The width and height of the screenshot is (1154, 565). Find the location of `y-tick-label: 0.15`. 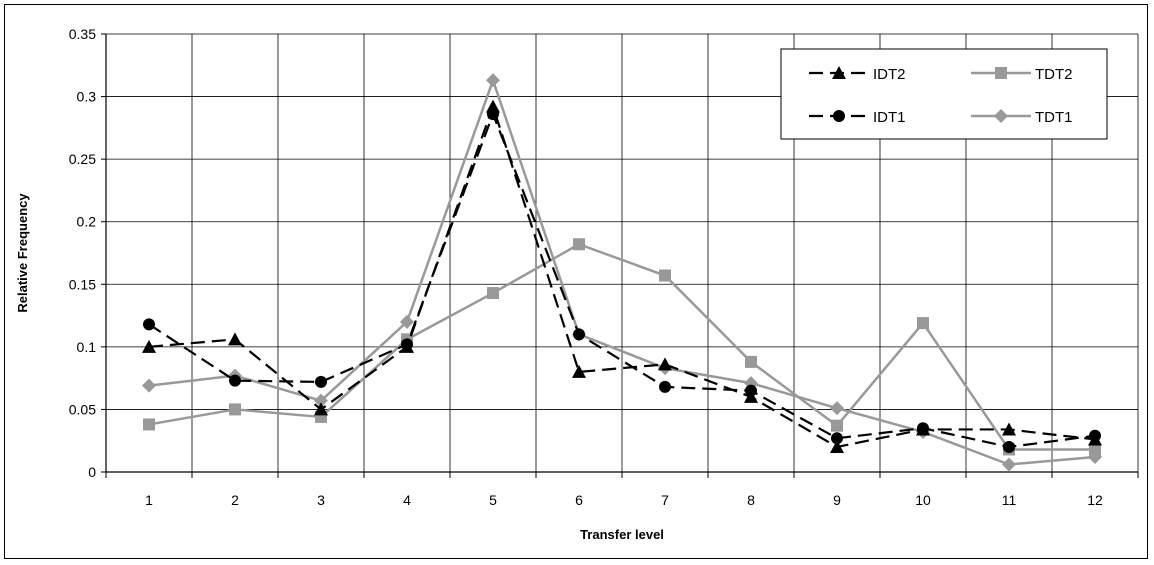

y-tick-label: 0.15 is located at coordinates (82, 284).